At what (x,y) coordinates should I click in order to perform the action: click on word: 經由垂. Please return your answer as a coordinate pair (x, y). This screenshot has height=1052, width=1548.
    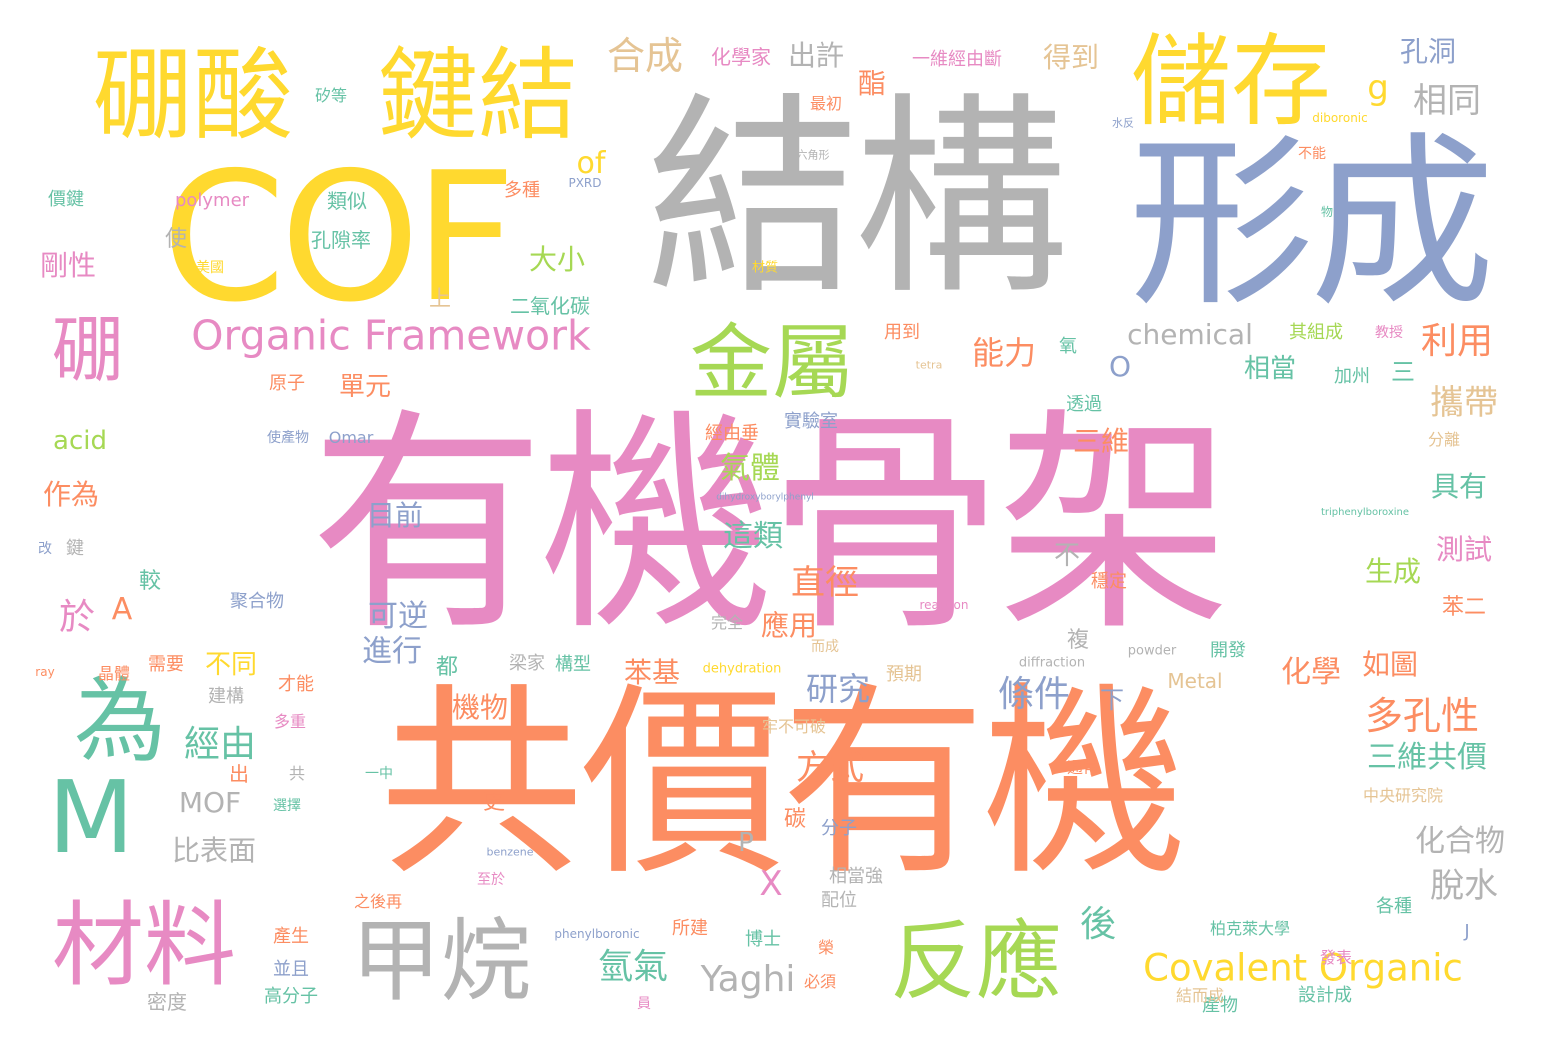
    Looking at the image, I should click on (732, 433).